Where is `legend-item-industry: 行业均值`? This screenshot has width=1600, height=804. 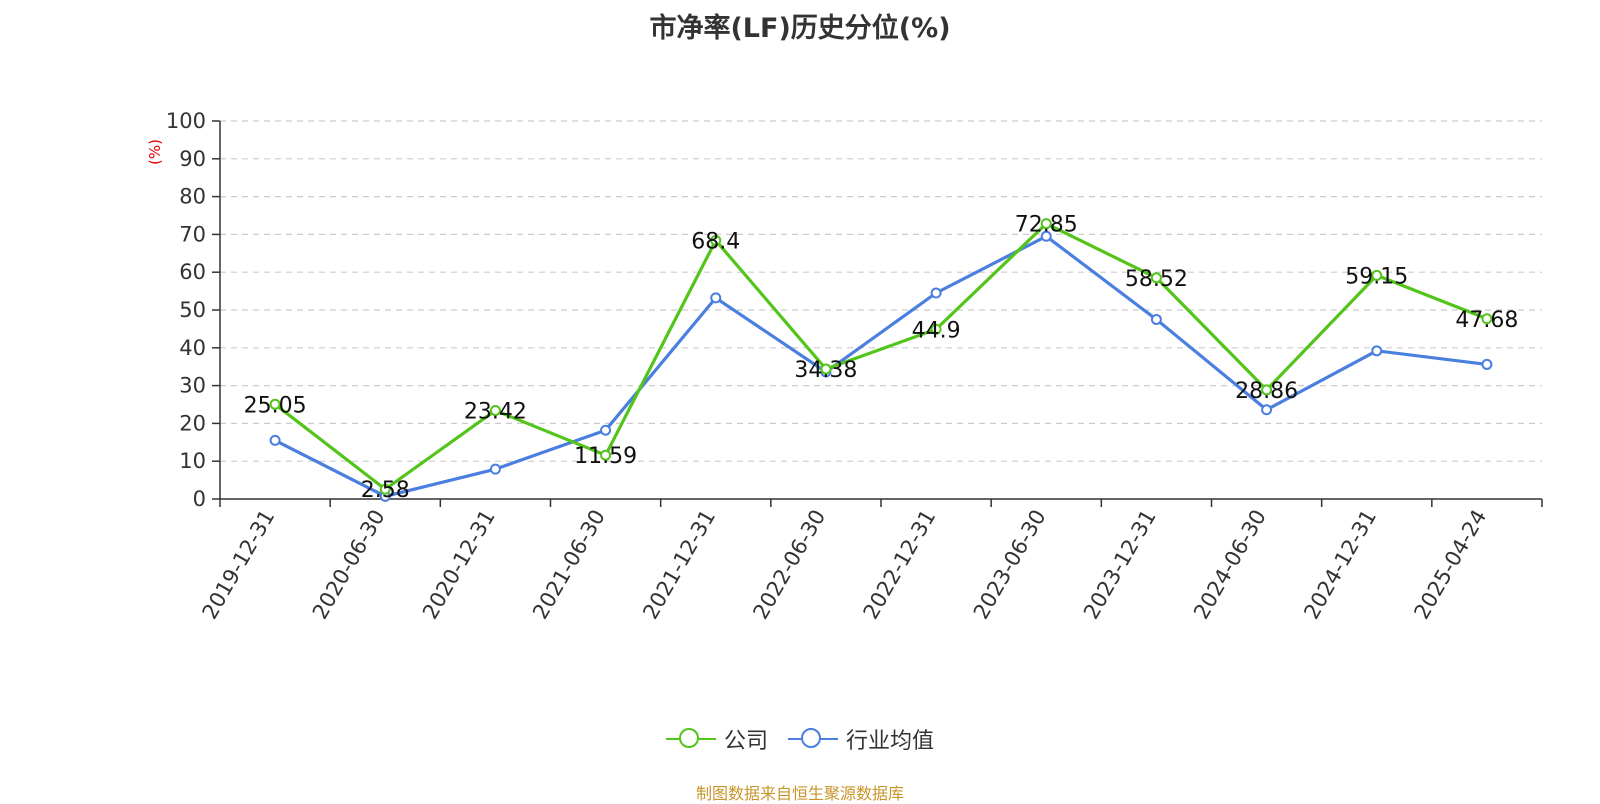
legend-item-industry: 行业均值 is located at coordinates (861, 739).